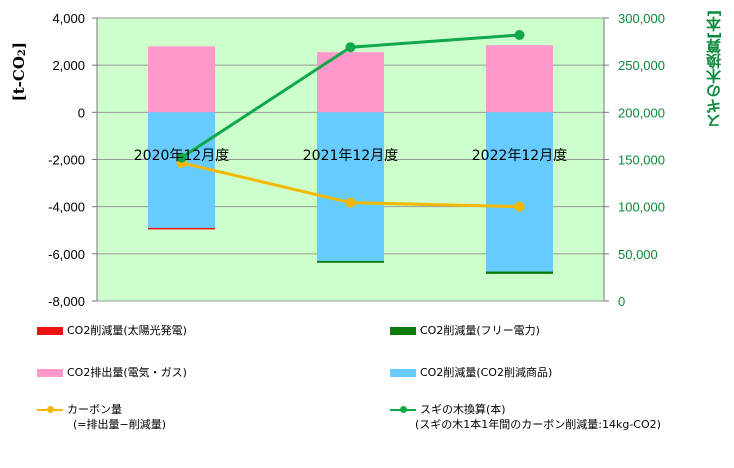 This screenshot has width=734, height=468. Describe the element at coordinates (120, 424) in the screenshot. I see `legend-label-carbon-note: (=排出量−削減量)` at that location.